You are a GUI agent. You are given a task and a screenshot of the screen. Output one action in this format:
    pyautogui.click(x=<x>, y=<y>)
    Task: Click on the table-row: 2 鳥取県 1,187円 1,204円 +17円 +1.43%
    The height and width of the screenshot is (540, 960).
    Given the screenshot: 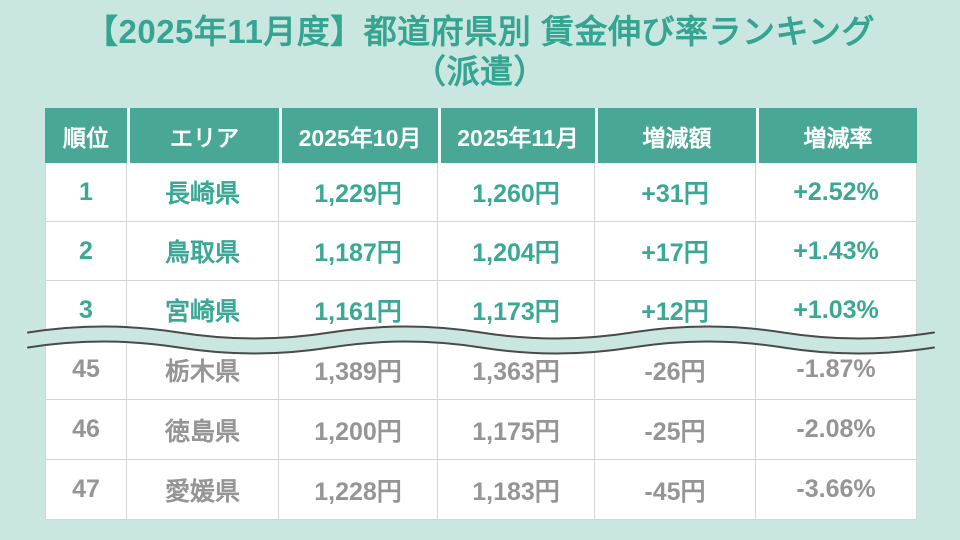 What is the action you would take?
    pyautogui.click(x=481, y=251)
    